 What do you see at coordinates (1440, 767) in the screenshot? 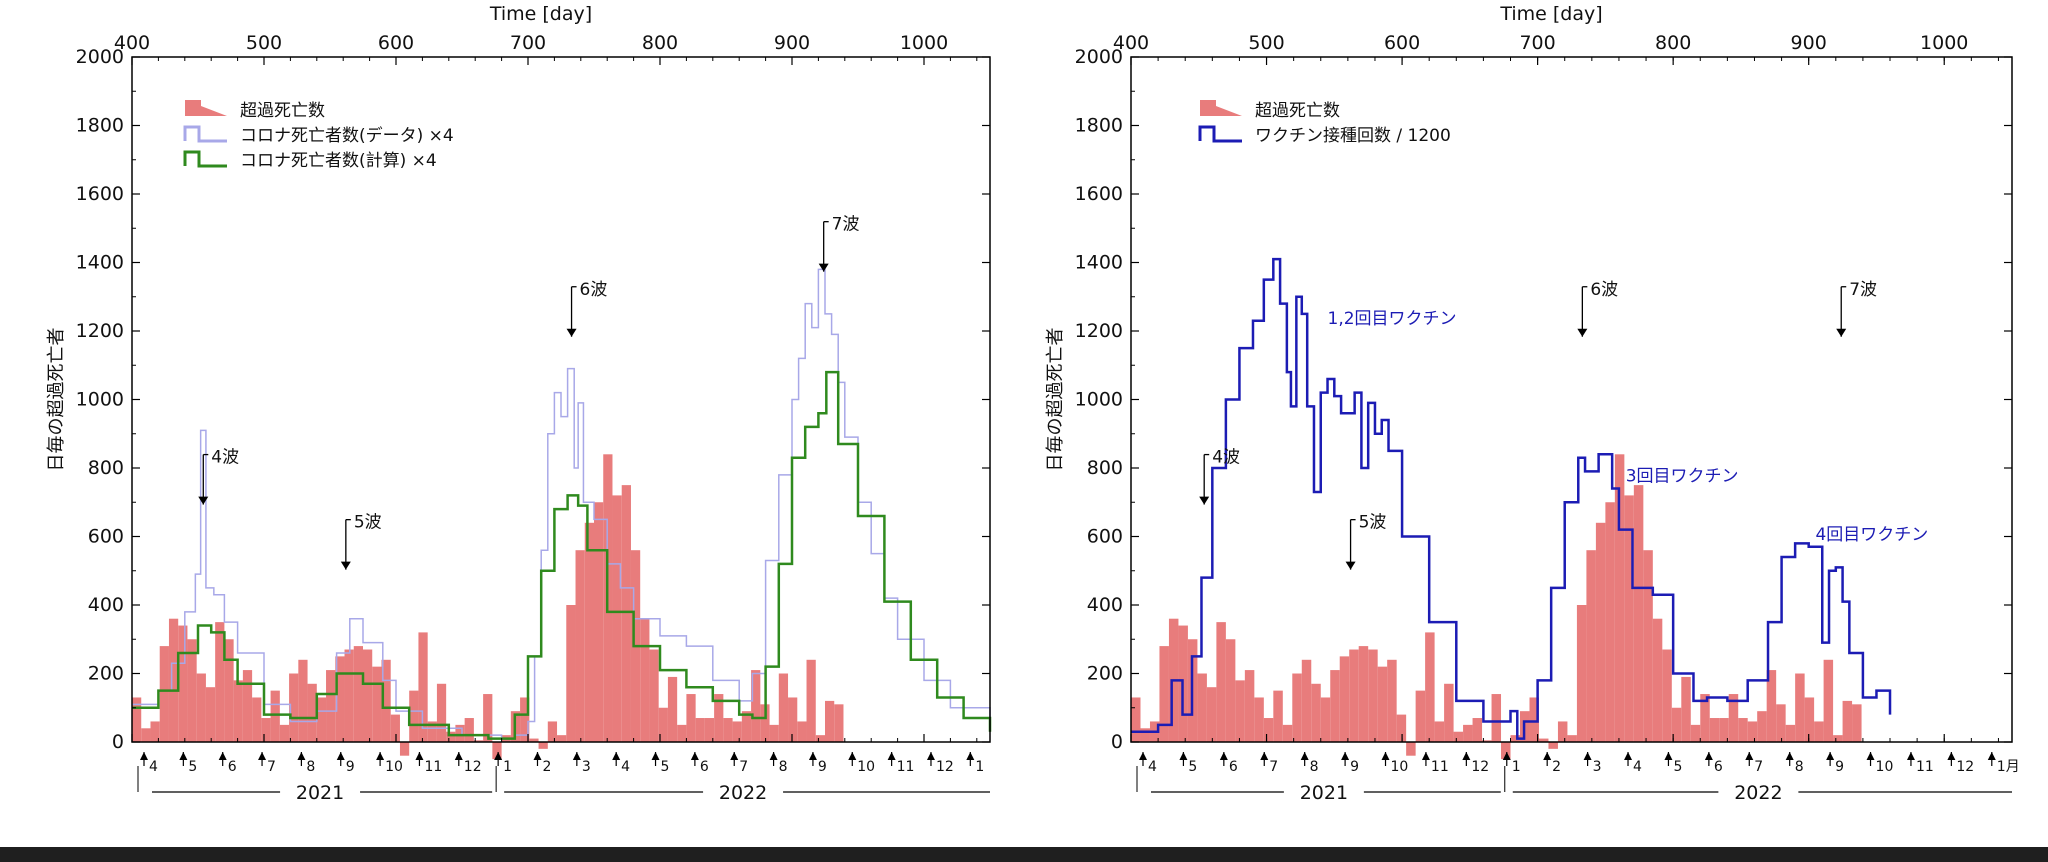
I see `month-label: 11` at bounding box center [1440, 767].